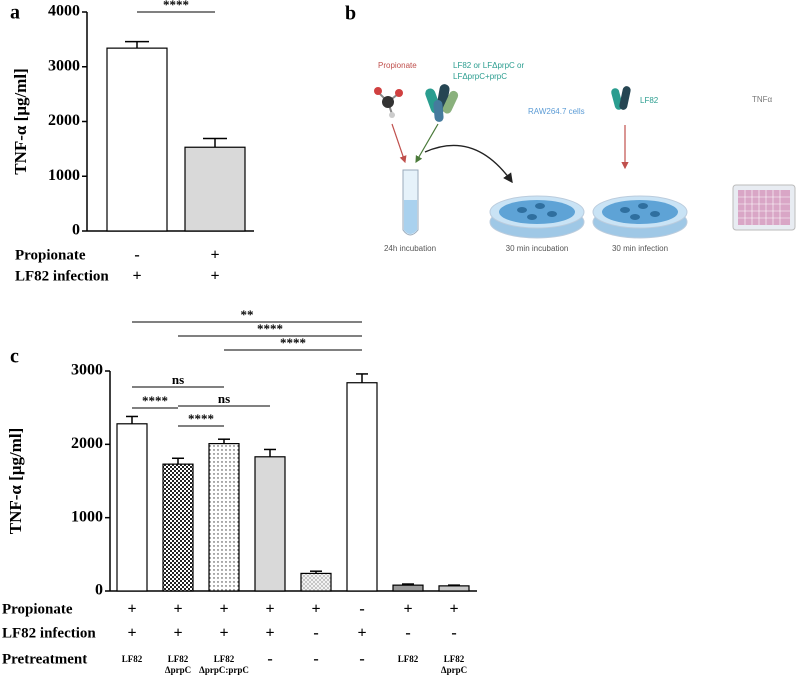 Image resolution: width=800 pixels, height=677 pixels. What do you see at coordinates (224, 670) in the screenshot?
I see `row-cell: ΔprpC:prpC` at bounding box center [224, 670].